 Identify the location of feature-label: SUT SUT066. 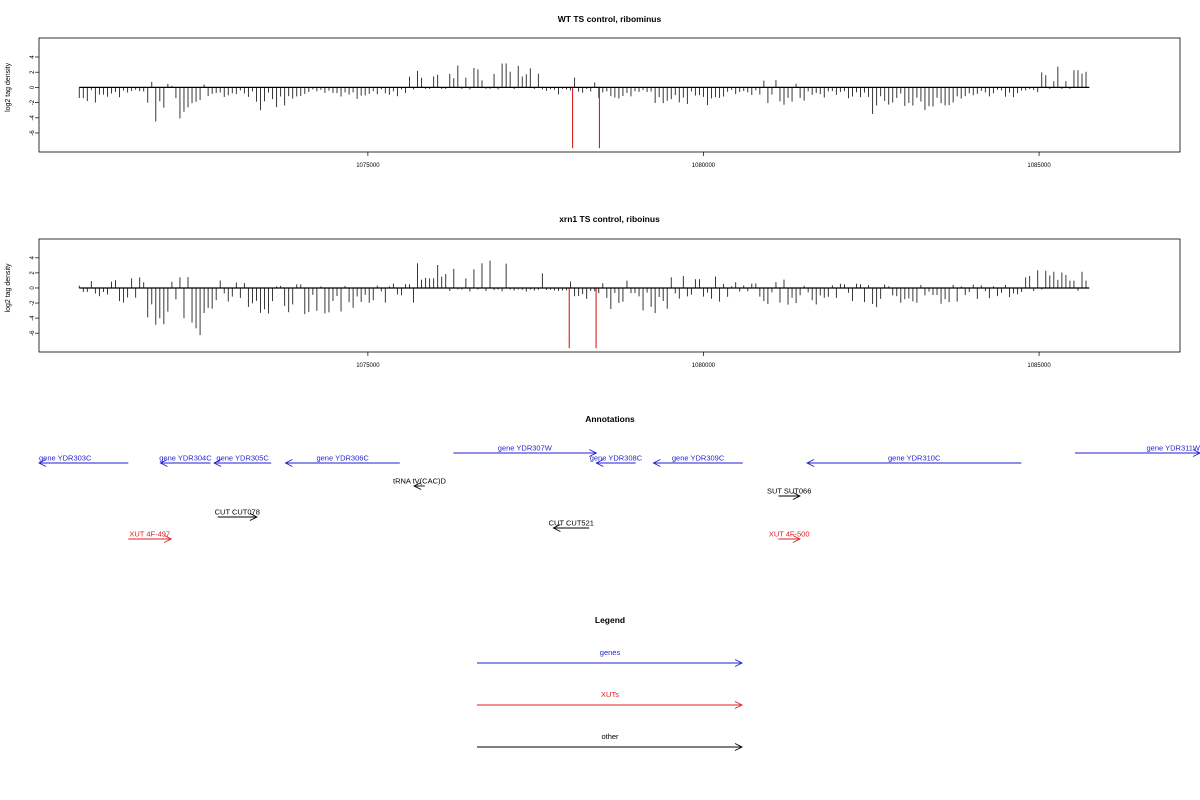
(789, 491).